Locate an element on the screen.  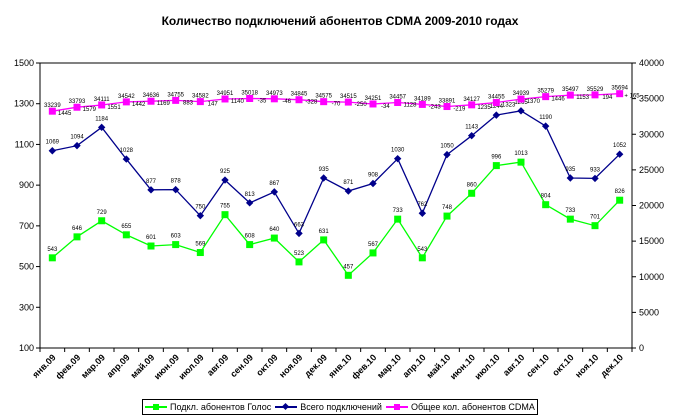
data-label: 935 is located at coordinates (324, 170).